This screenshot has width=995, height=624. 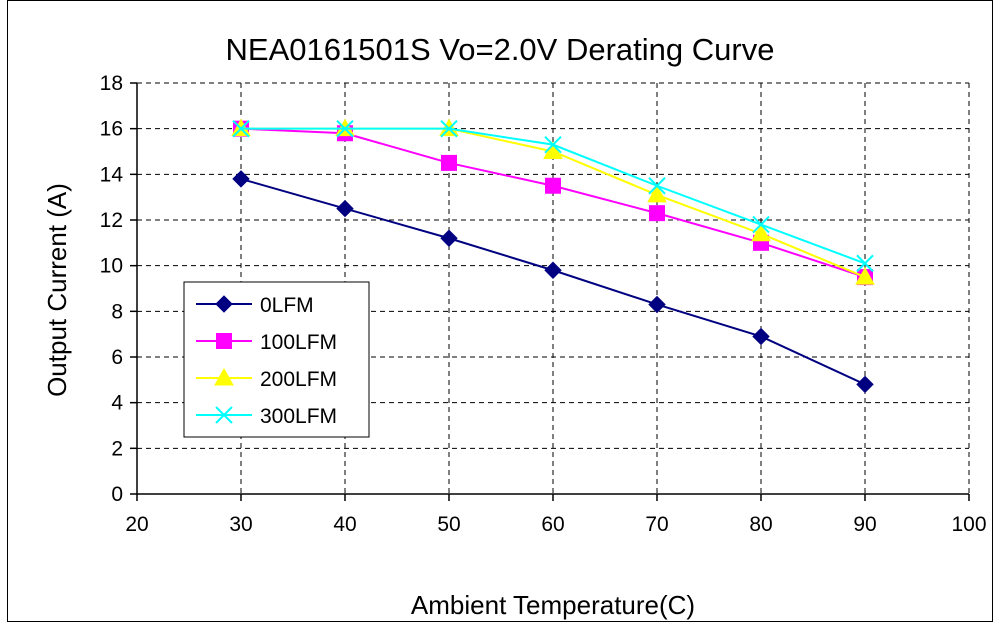 I want to click on y-tick-label: 0, so click(x=117, y=494).